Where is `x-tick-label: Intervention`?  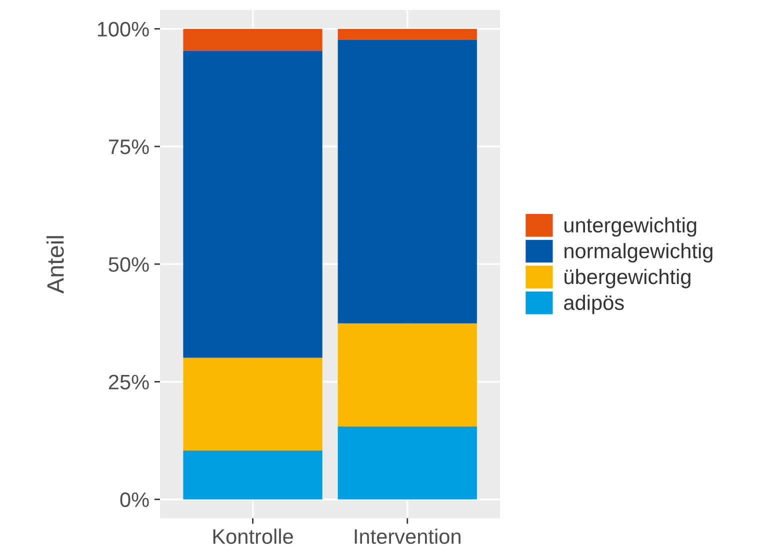 x-tick-label: Intervention is located at coordinates (407, 536).